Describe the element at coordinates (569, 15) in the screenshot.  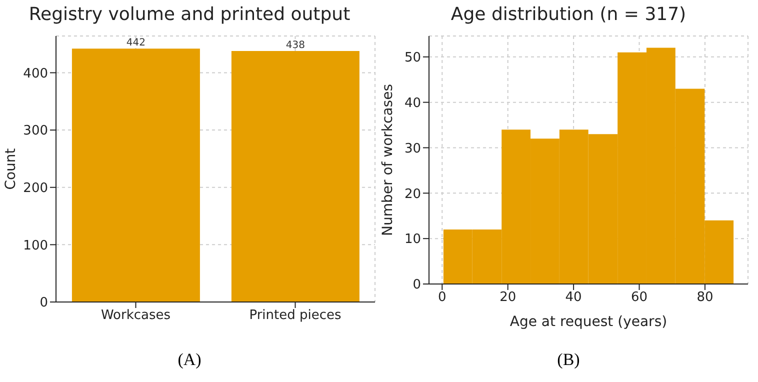
I see `chart-title: Age distribution (n = 317)` at that location.